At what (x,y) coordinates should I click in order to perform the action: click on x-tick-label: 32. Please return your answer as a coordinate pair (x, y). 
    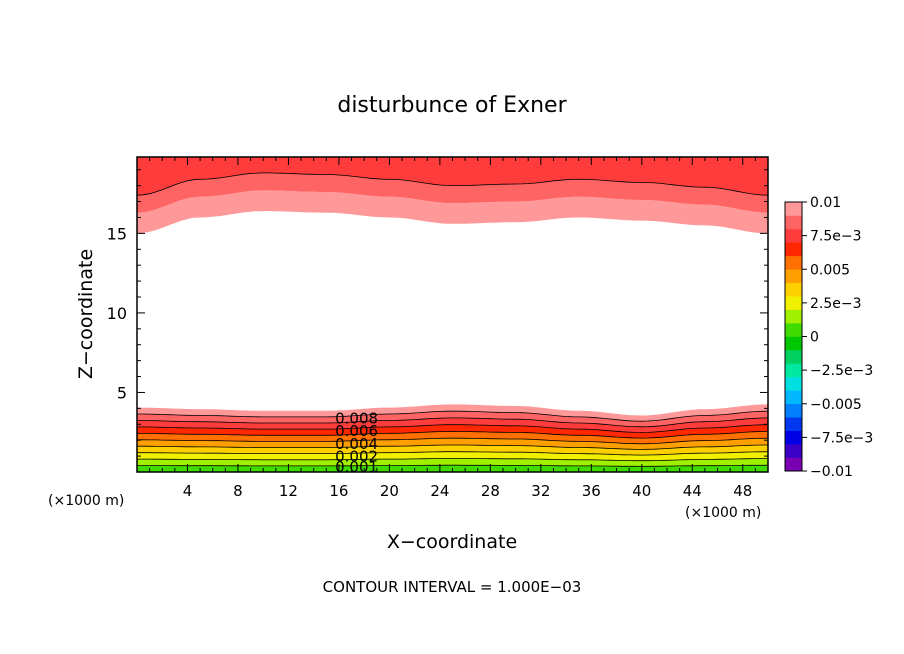
    Looking at the image, I should click on (540, 491).